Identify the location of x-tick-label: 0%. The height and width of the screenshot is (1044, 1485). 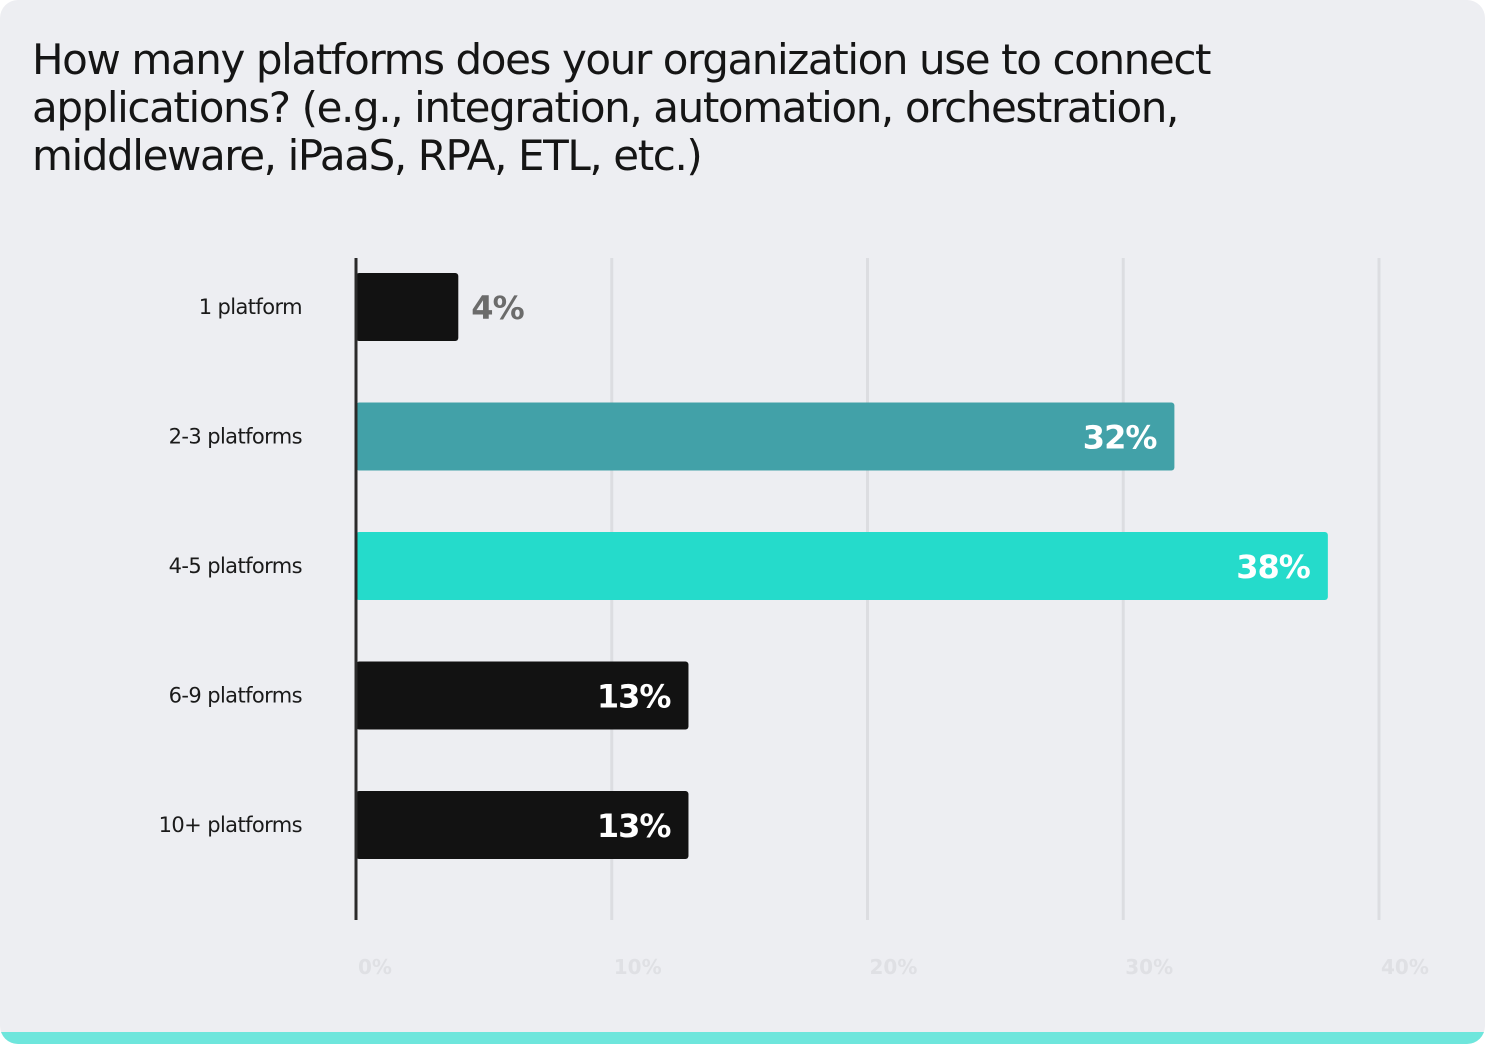
(375, 967).